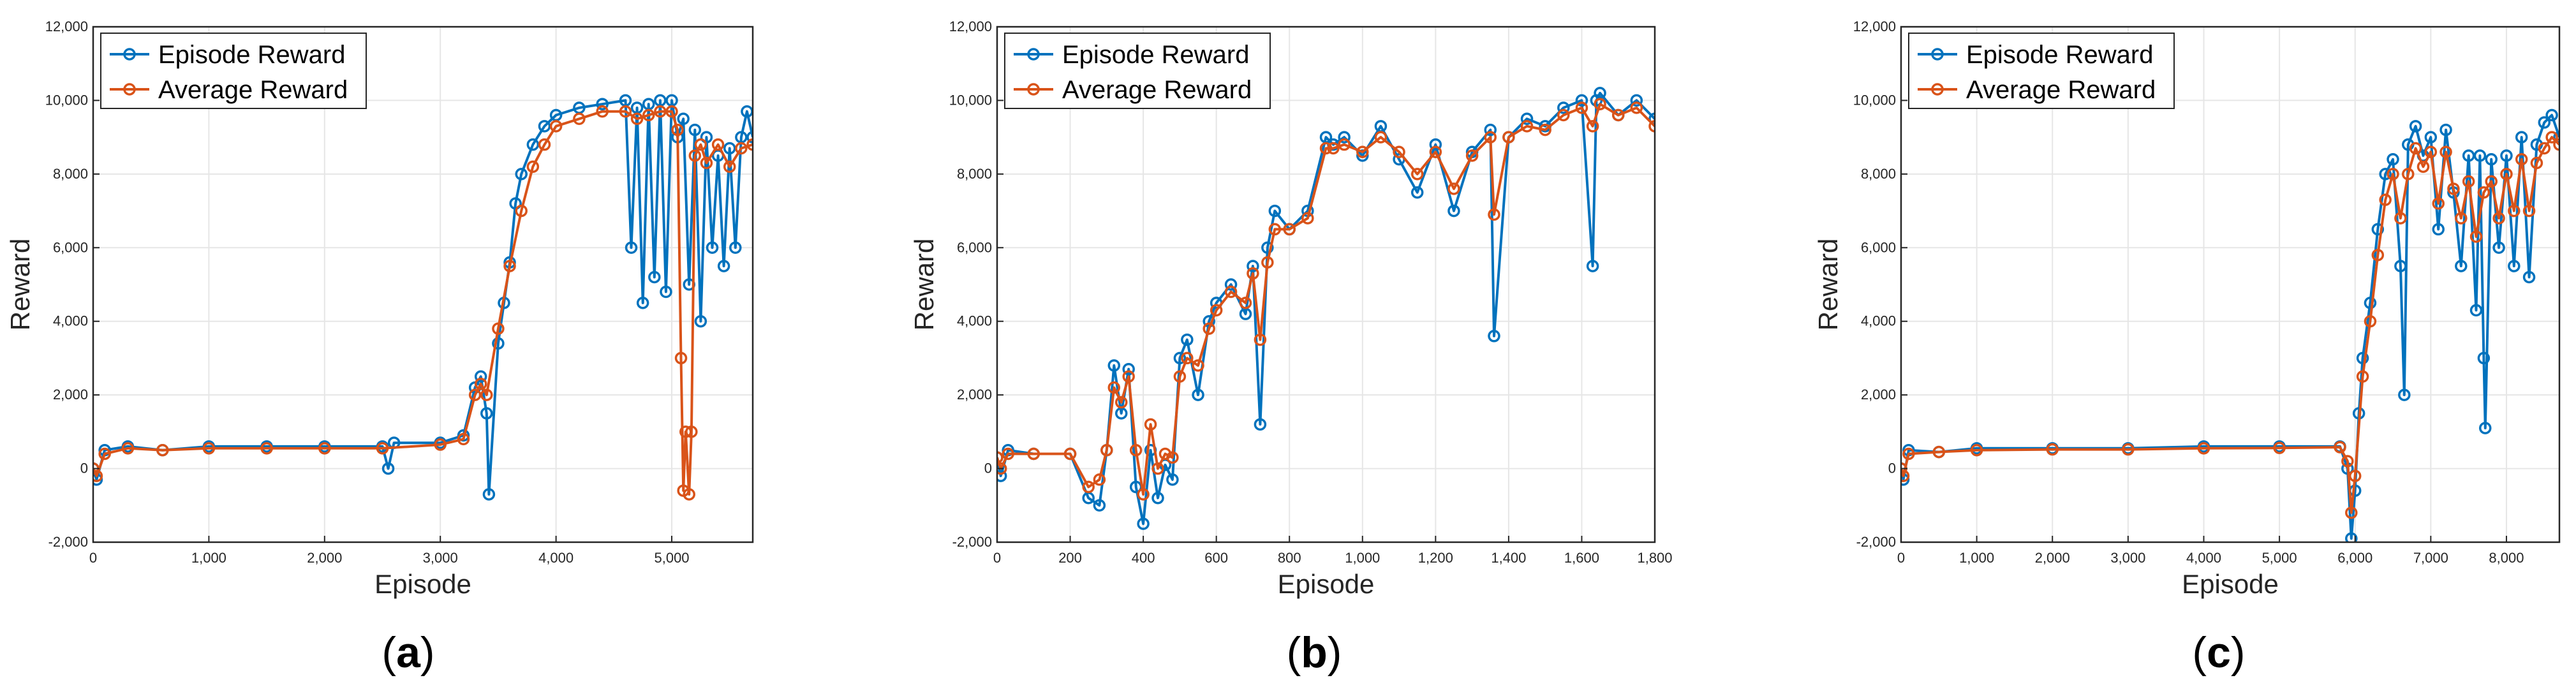 The height and width of the screenshot is (694, 2576). Describe the element at coordinates (66, 100) in the screenshot. I see `y-tick-label: 10,000` at that location.